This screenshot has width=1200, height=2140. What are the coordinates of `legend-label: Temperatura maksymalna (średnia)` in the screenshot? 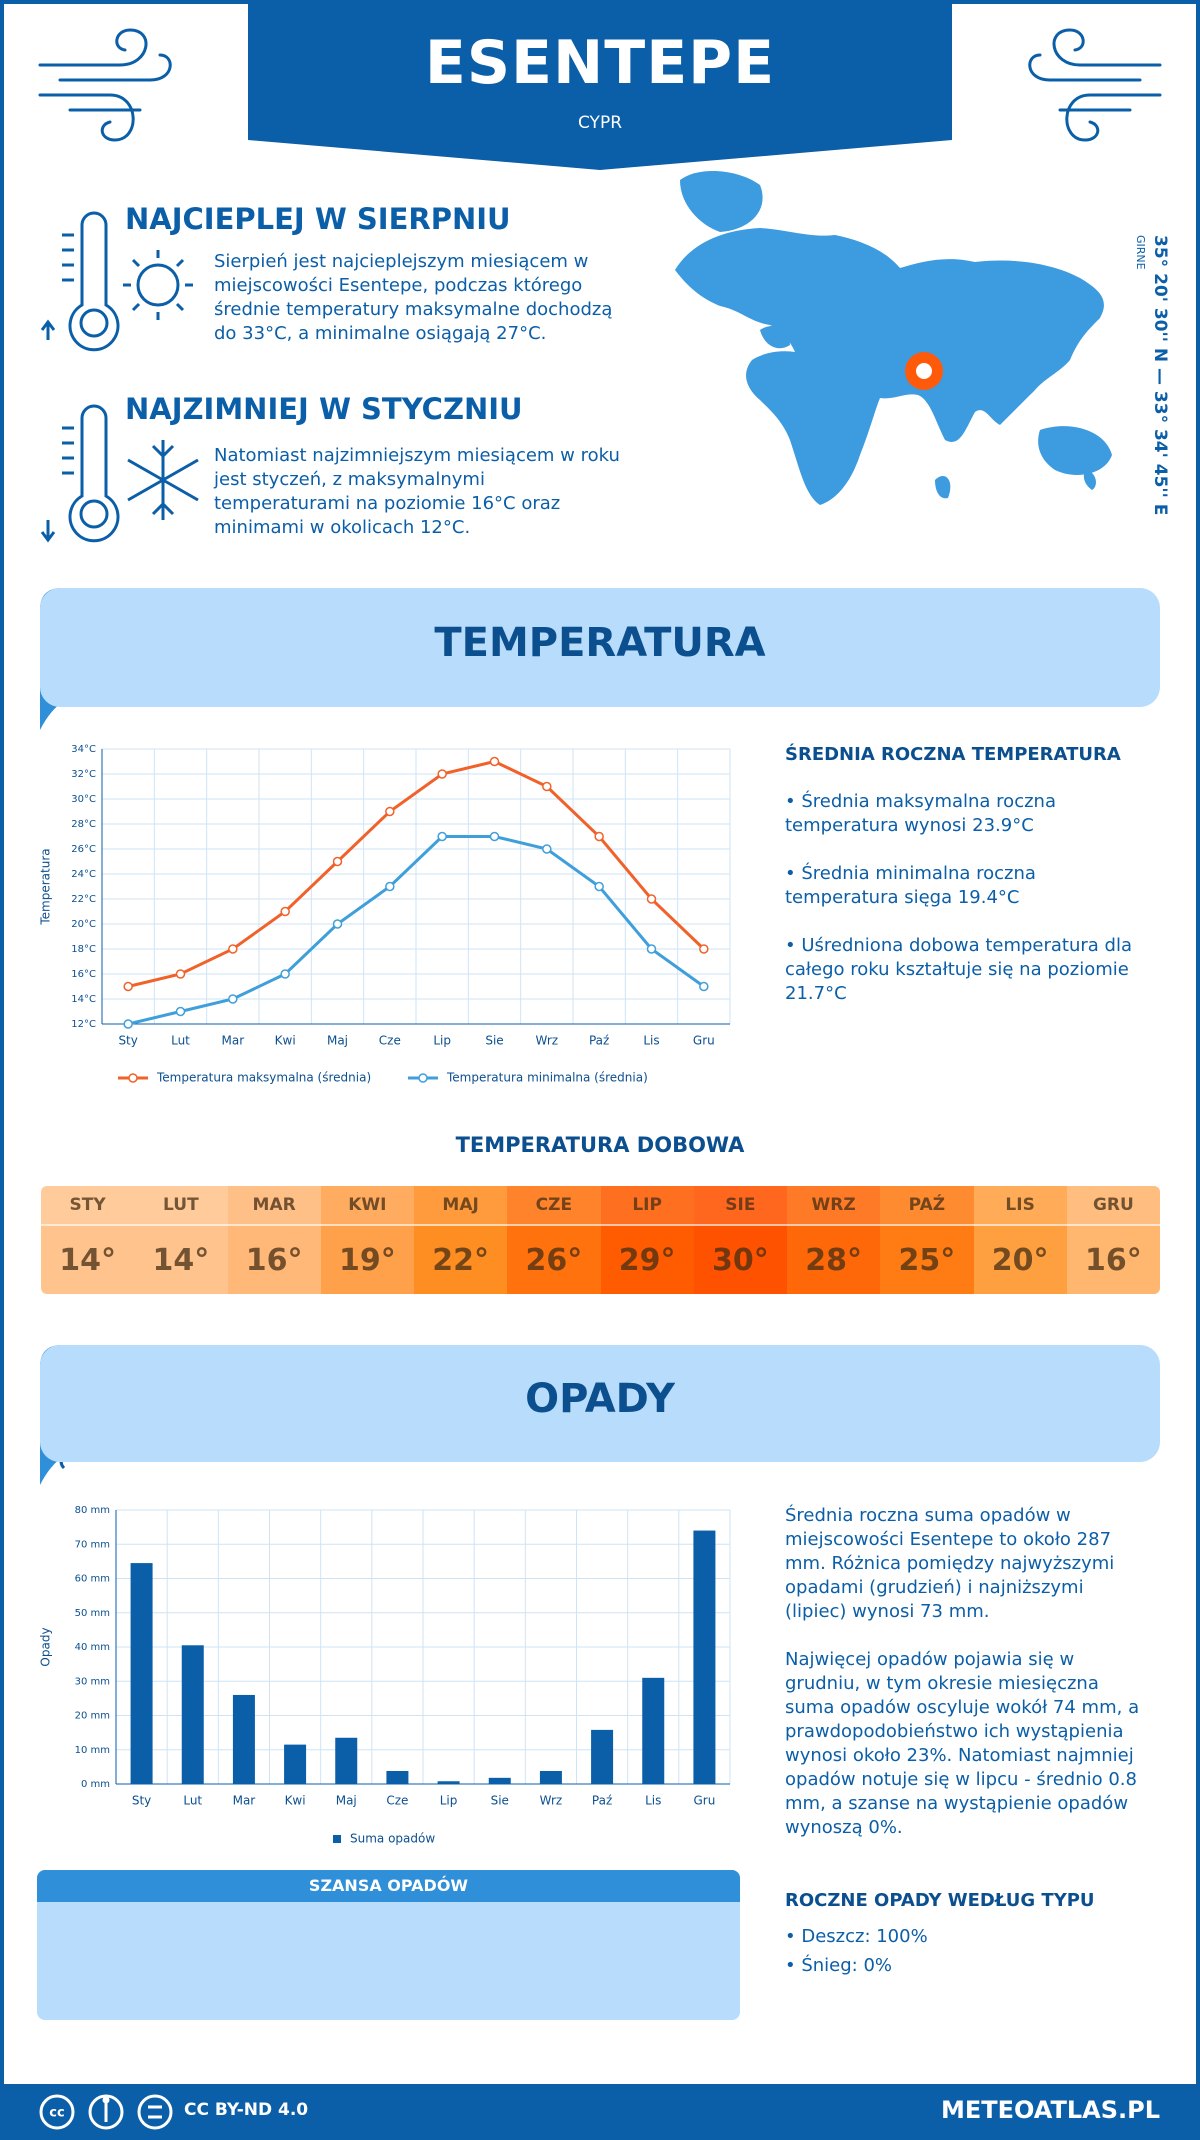 It's located at (263, 1078).